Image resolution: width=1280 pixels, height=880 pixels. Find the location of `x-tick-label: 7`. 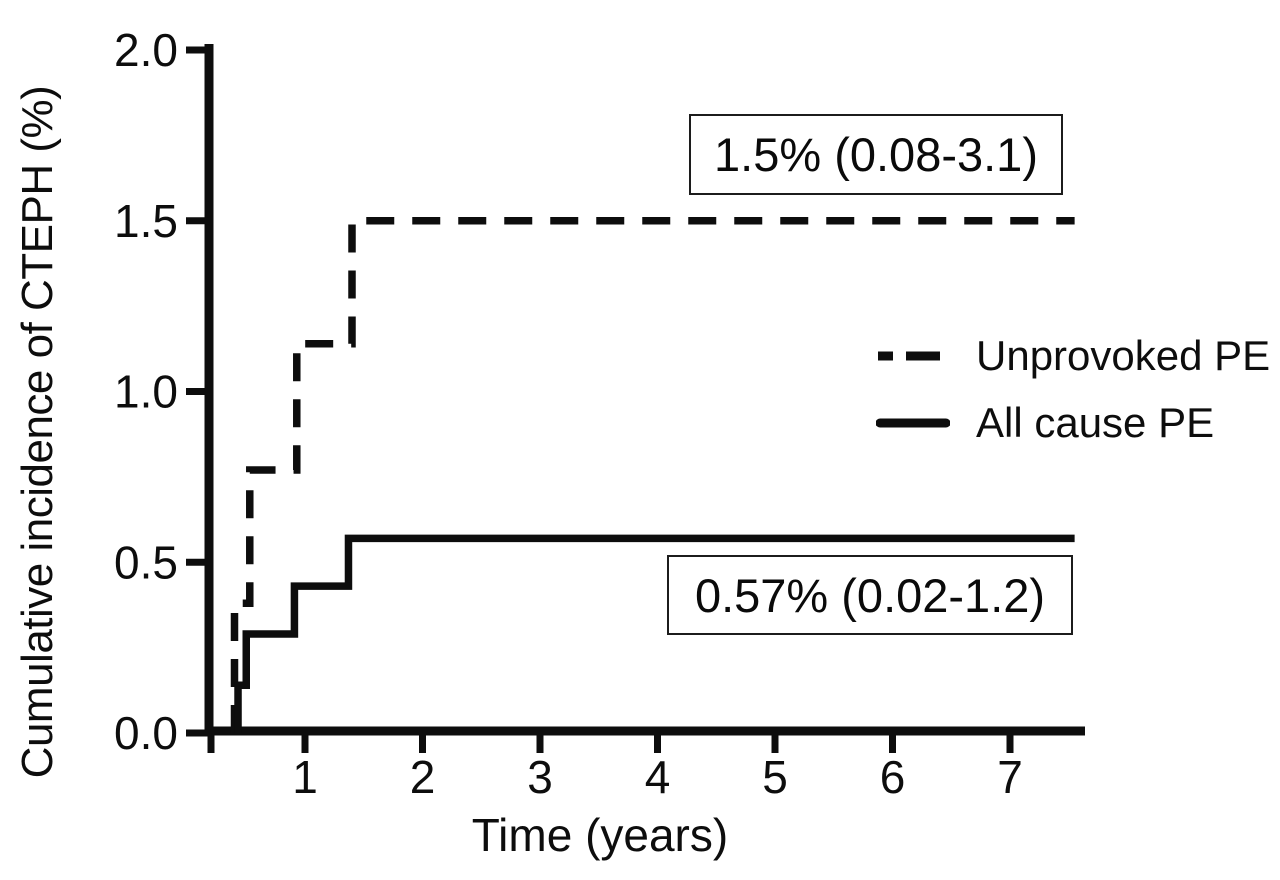

x-tick-label: 7 is located at coordinates (1010, 777).